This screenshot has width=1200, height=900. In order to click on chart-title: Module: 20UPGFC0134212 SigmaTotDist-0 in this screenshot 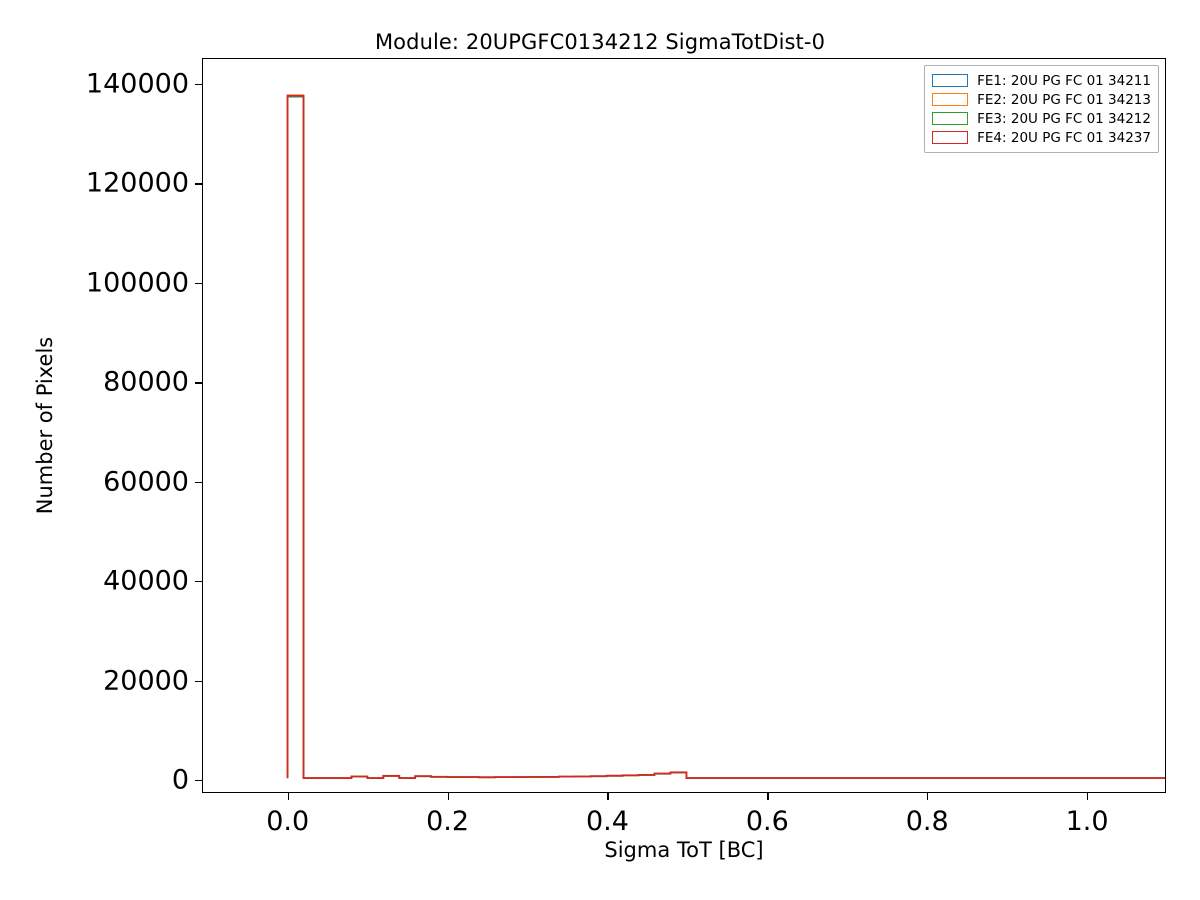, I will do `click(600, 42)`.